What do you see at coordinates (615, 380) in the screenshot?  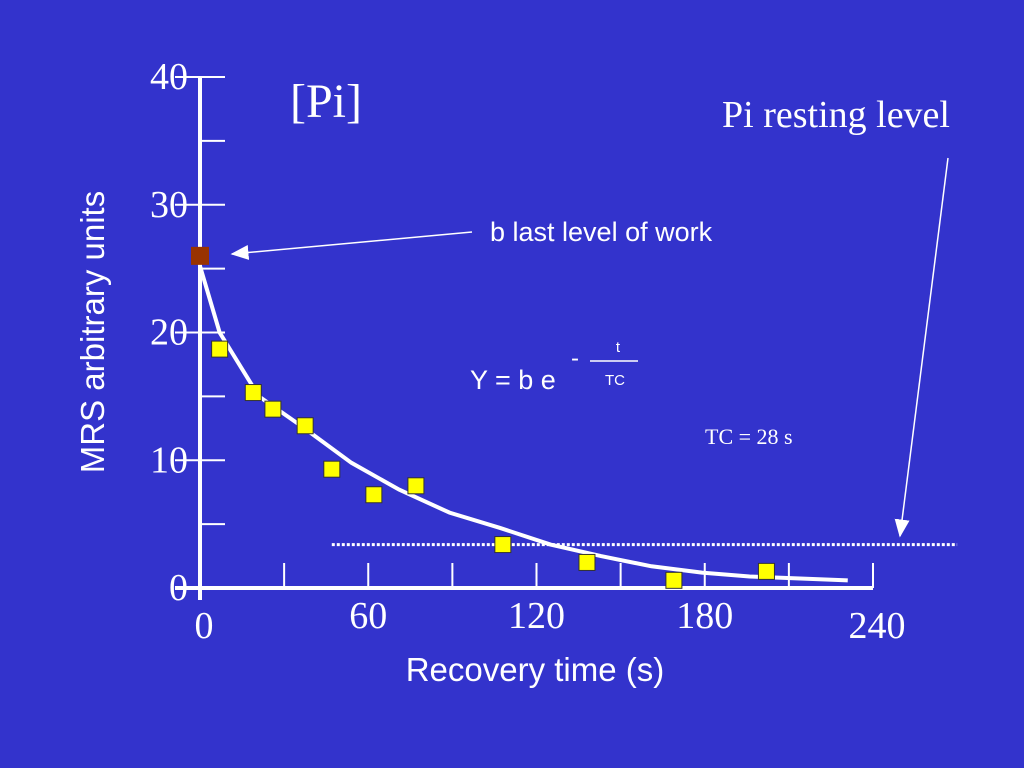 I see `formula-denominator: TC` at bounding box center [615, 380].